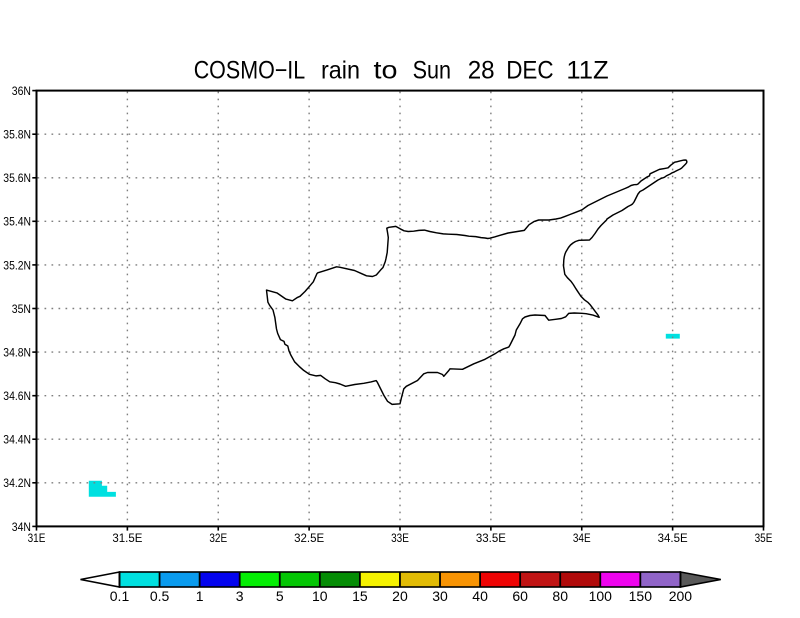 The height and width of the screenshot is (618, 800). I want to click on svg-text: 35.8N, so click(17, 135).